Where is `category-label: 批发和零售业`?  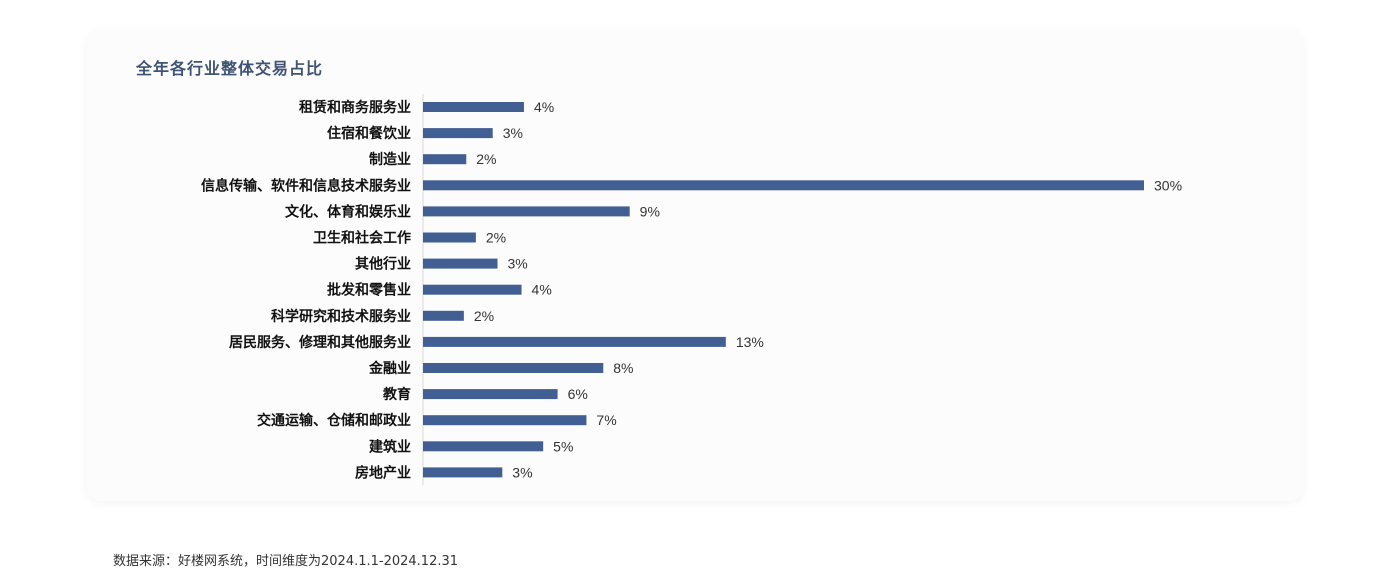
category-label: 批发和零售业 is located at coordinates (369, 290).